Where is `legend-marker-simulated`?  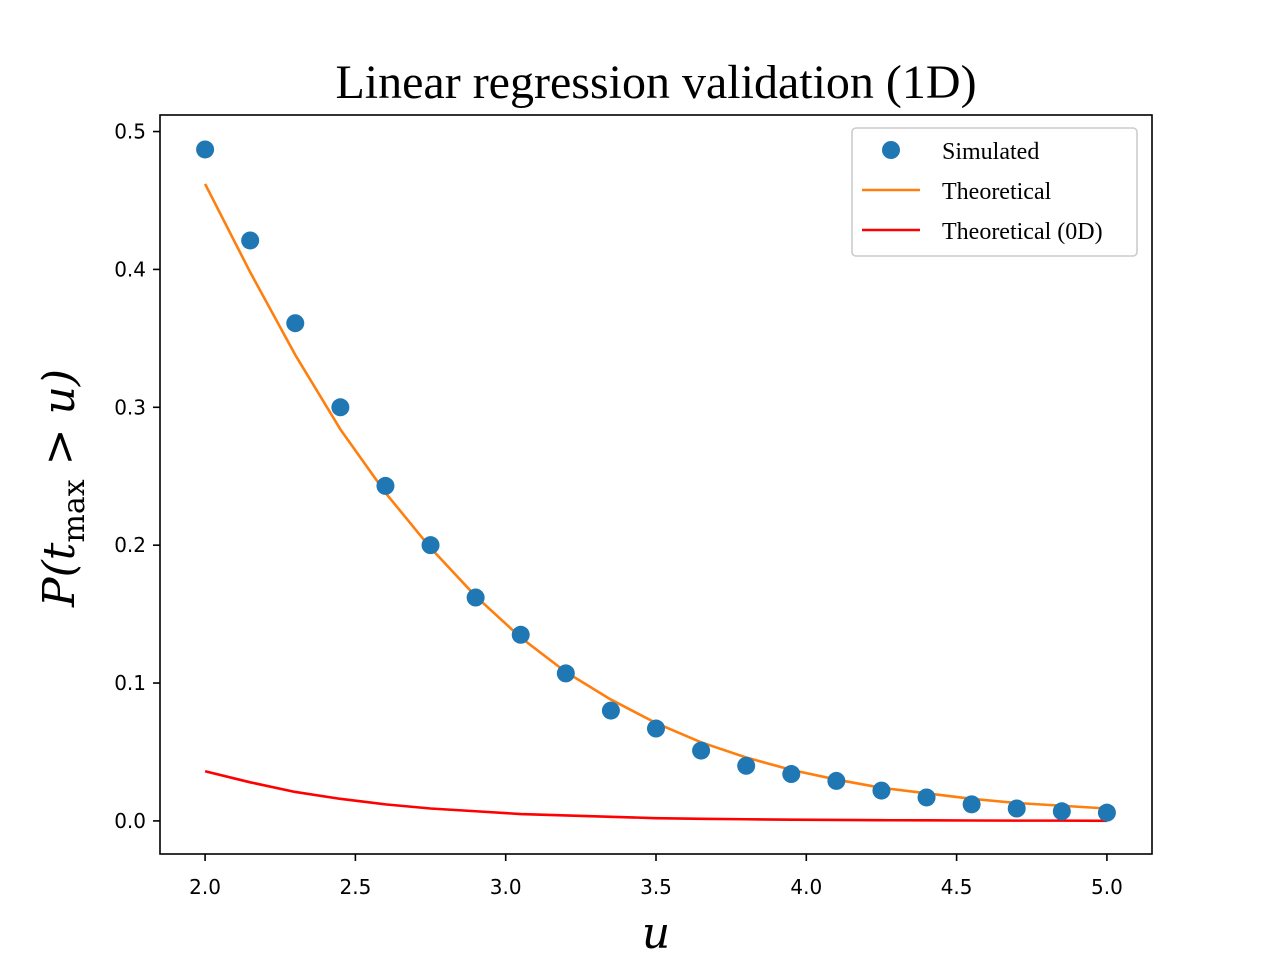 legend-marker-simulated is located at coordinates (891, 150).